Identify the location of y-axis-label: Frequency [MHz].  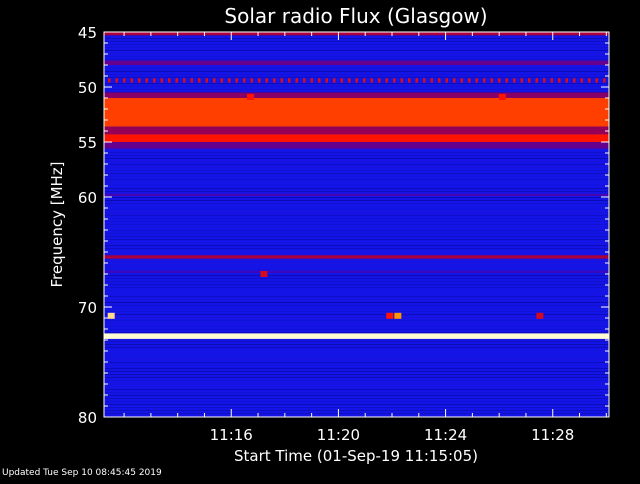
(57, 224).